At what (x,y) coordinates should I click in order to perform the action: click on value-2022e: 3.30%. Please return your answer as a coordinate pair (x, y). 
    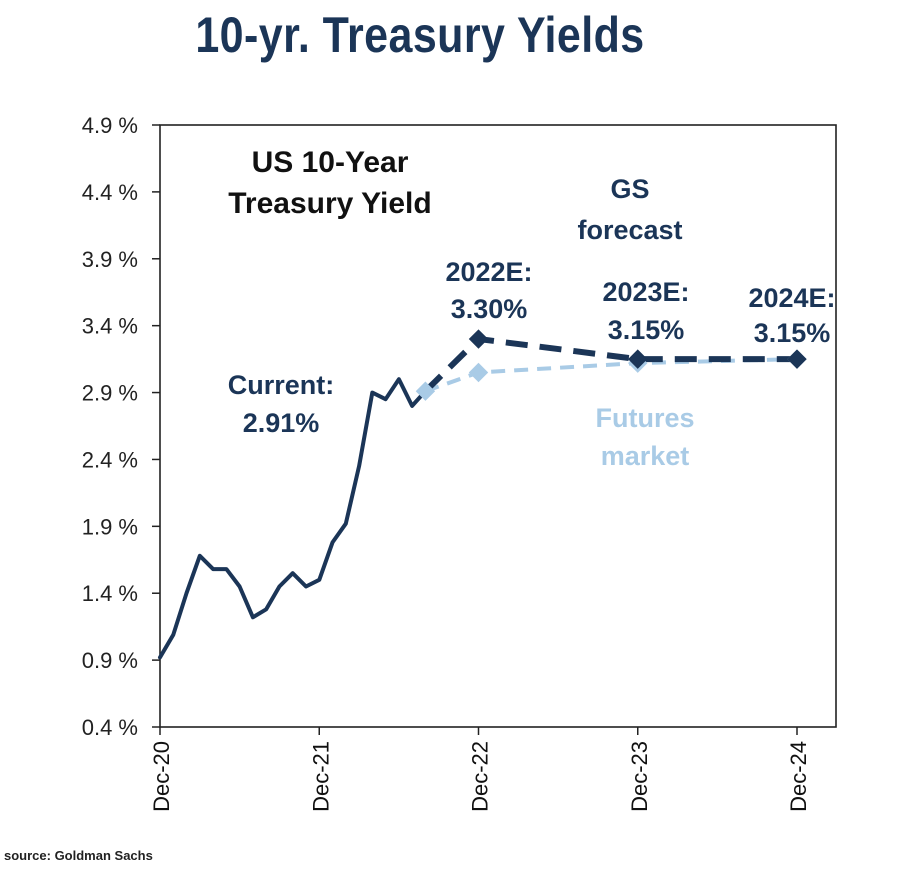
    Looking at the image, I should click on (489, 309).